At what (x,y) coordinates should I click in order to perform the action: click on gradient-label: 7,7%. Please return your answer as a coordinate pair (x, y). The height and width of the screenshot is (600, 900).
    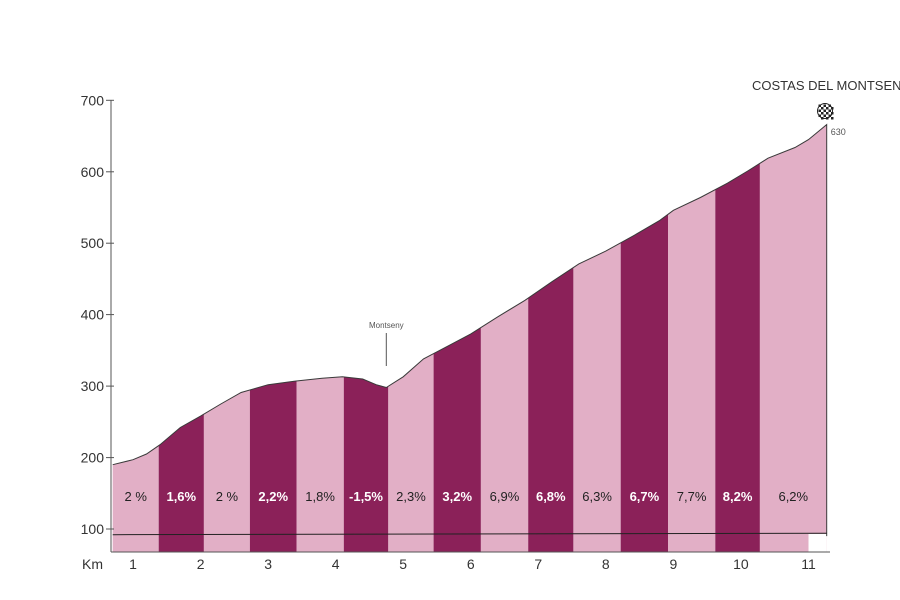
    Looking at the image, I should click on (692, 496).